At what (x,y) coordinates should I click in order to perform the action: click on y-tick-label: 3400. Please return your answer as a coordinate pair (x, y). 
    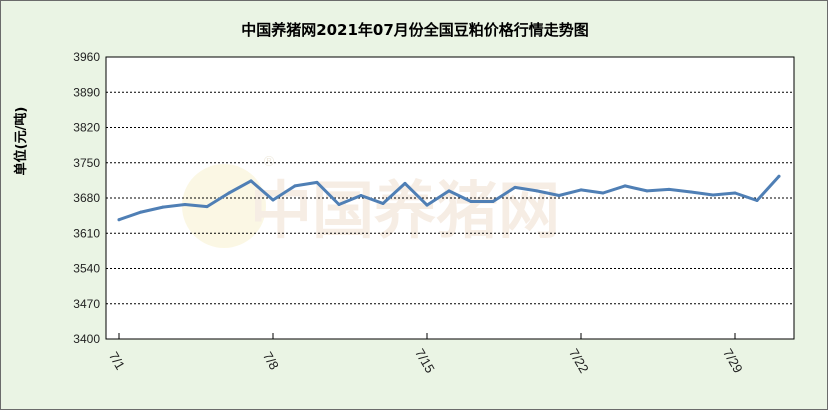
    Looking at the image, I should click on (86, 339).